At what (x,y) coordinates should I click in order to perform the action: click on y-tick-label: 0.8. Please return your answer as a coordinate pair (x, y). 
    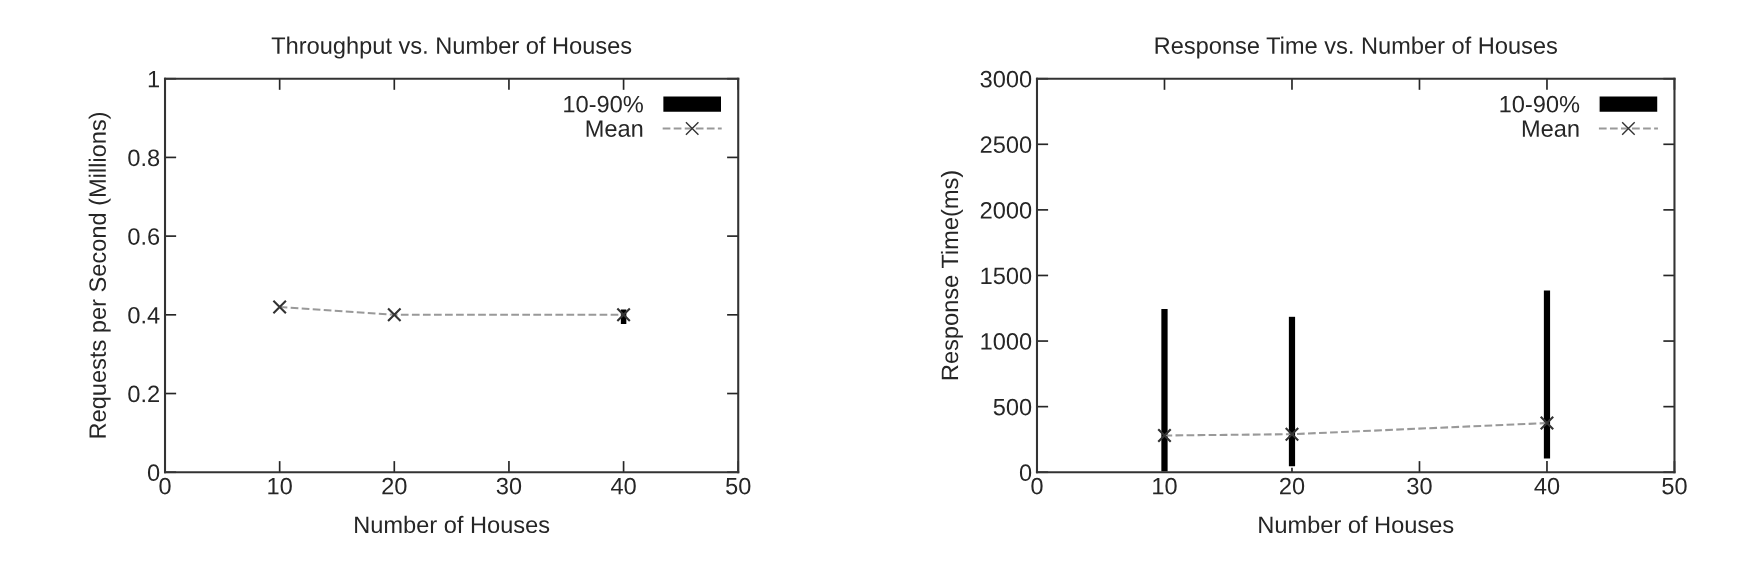
    Looking at the image, I should click on (144, 158).